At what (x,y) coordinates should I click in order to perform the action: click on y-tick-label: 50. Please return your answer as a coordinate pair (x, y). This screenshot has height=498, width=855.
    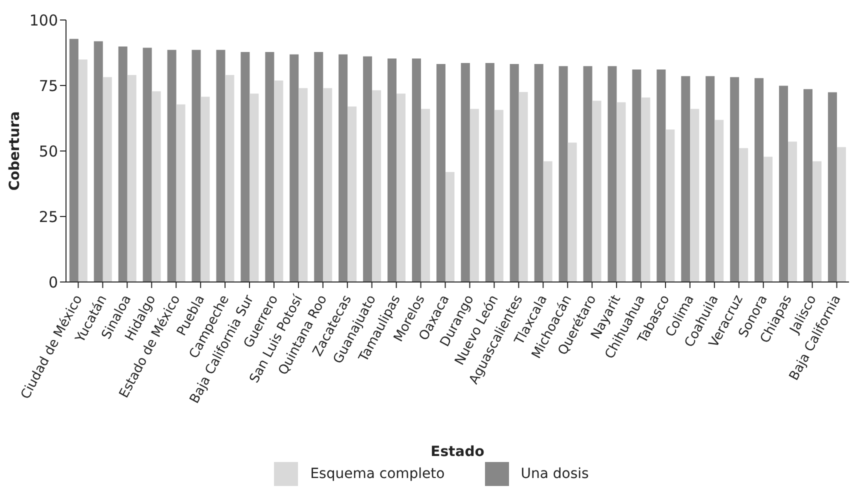
    Looking at the image, I should click on (48, 151).